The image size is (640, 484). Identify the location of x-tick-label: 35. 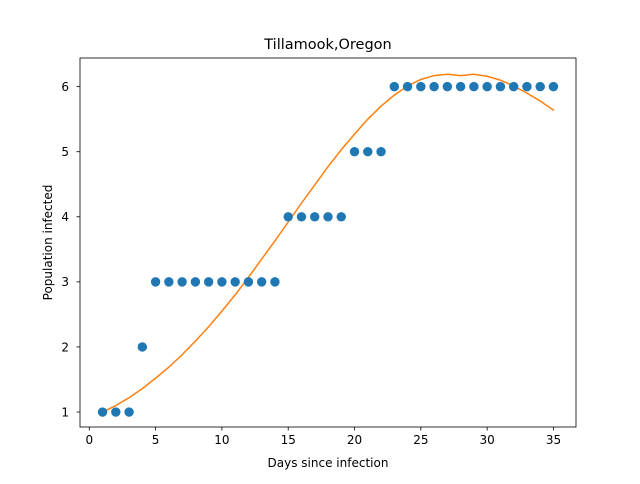
(553, 440).